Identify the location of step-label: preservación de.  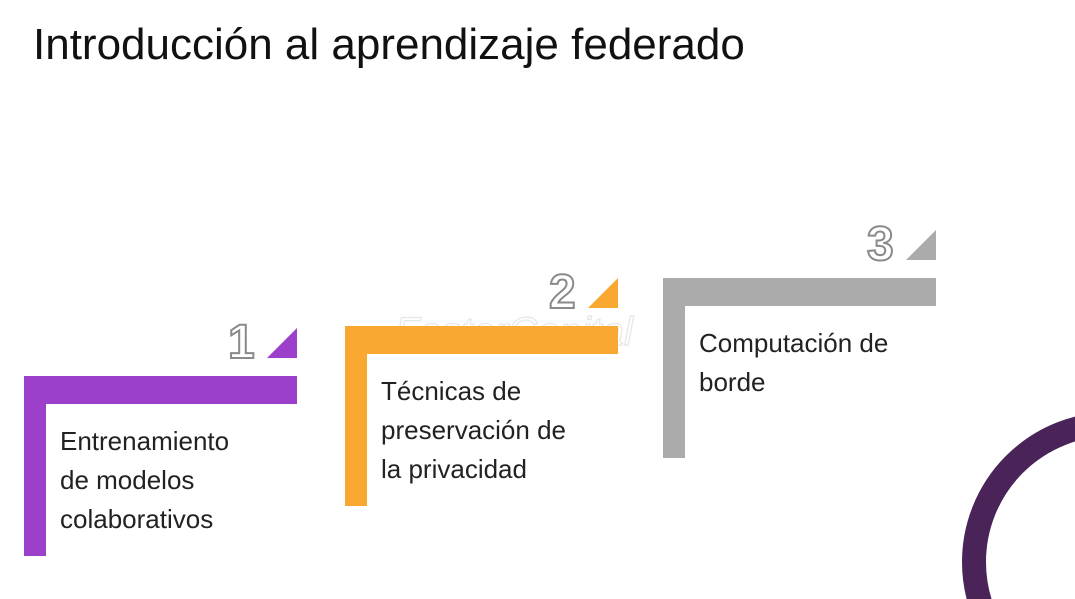
(473, 430).